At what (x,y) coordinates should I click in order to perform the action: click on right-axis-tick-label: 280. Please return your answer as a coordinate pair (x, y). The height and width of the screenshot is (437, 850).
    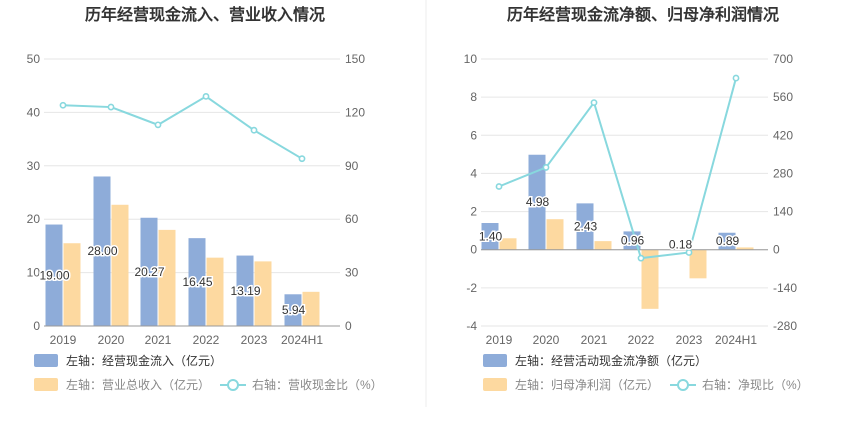
    Looking at the image, I should click on (783, 173).